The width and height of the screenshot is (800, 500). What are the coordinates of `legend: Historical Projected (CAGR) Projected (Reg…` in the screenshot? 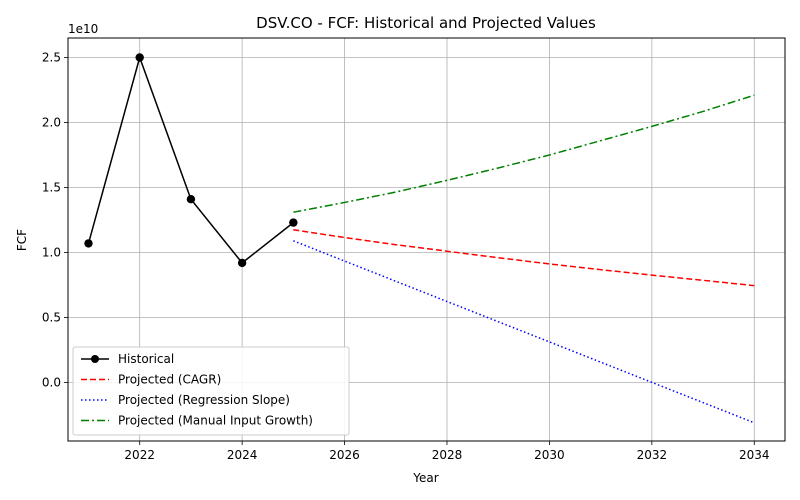 It's located at (211, 391).